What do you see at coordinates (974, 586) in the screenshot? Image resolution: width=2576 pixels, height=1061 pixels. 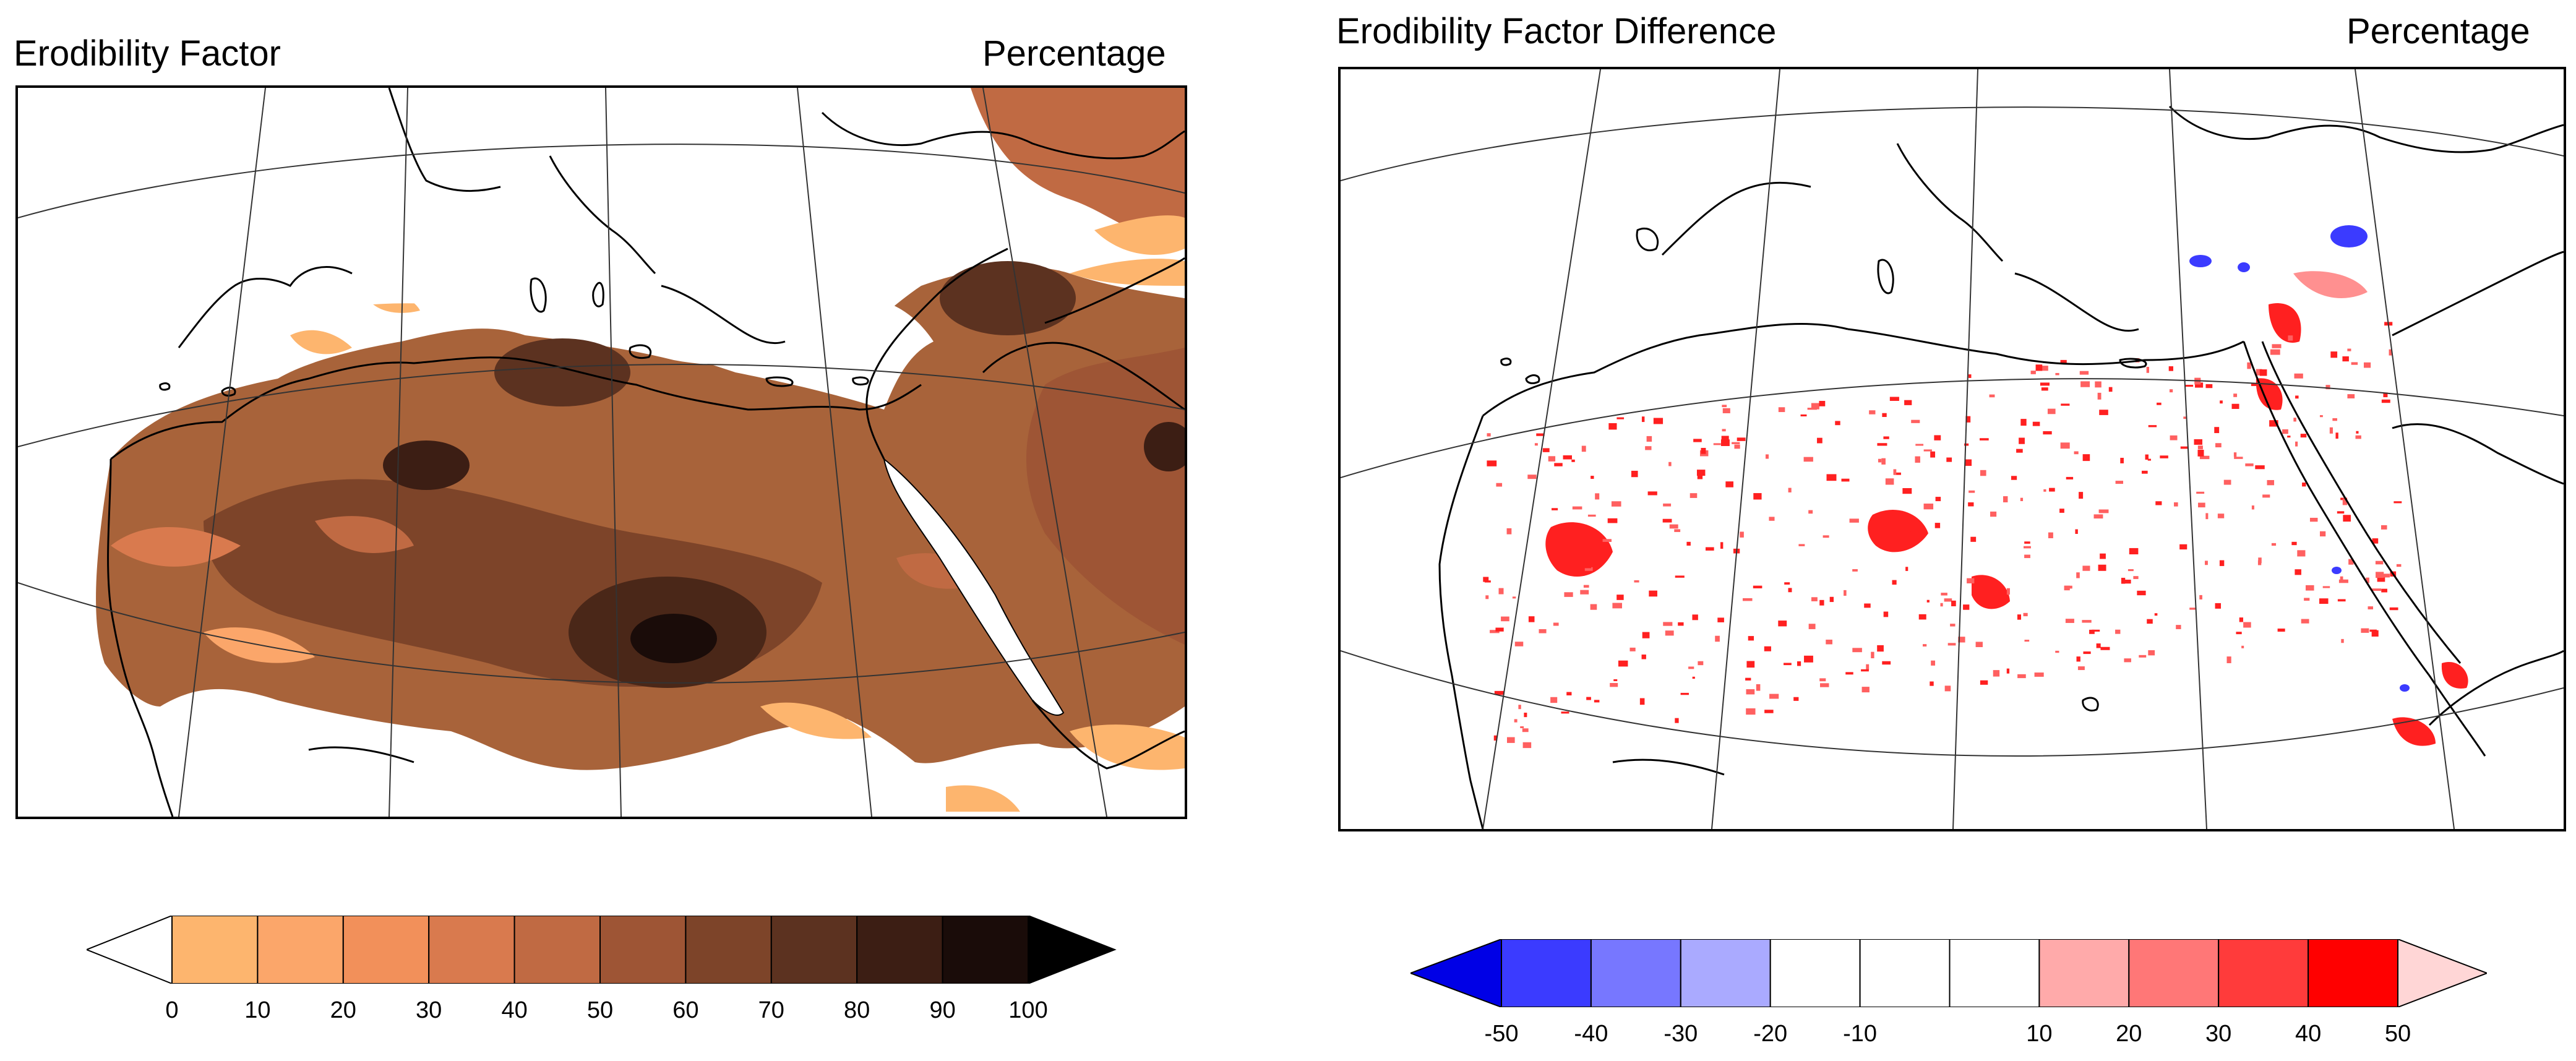 I see `red-sea` at bounding box center [974, 586].